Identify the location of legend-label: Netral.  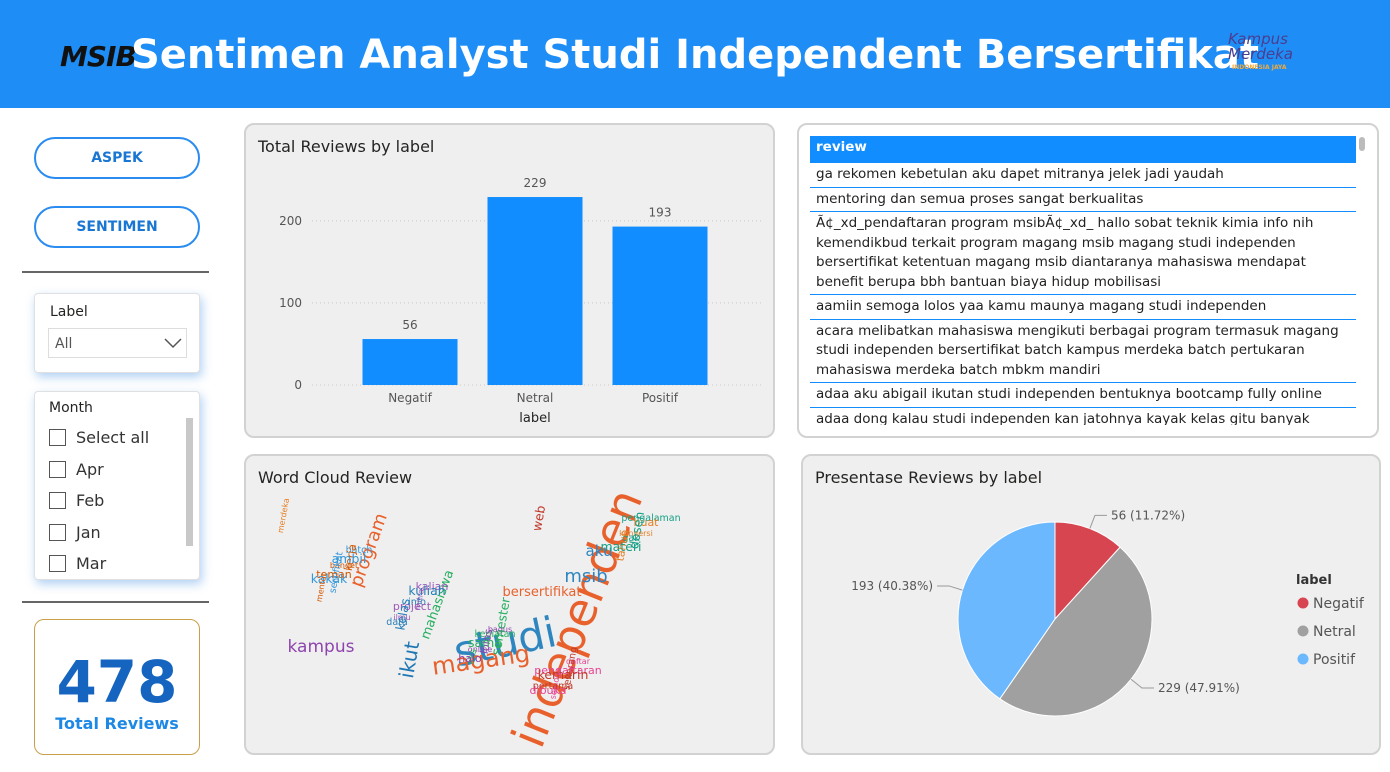
(1334, 632).